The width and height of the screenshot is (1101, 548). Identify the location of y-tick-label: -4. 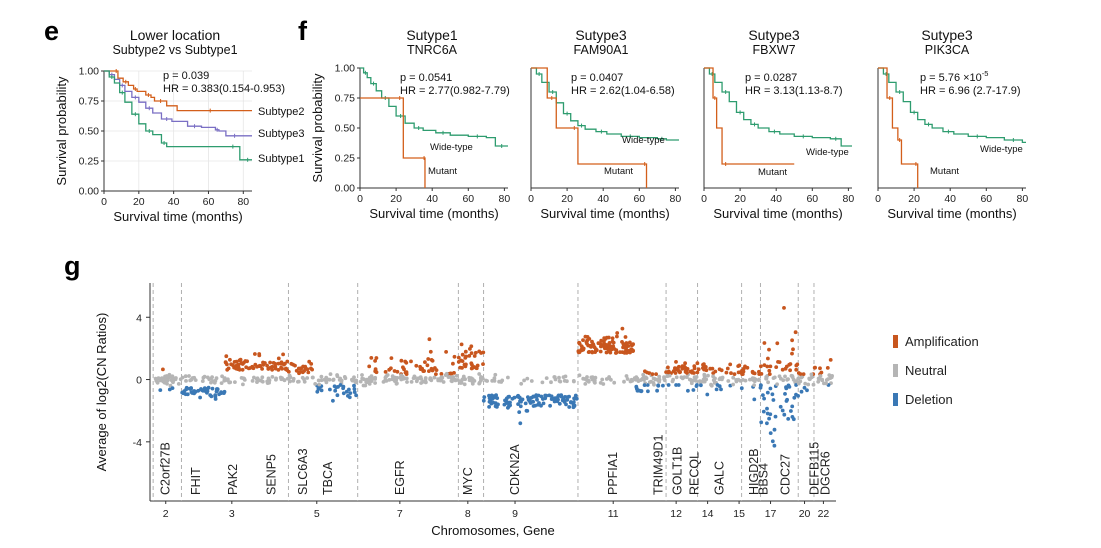
(137, 443).